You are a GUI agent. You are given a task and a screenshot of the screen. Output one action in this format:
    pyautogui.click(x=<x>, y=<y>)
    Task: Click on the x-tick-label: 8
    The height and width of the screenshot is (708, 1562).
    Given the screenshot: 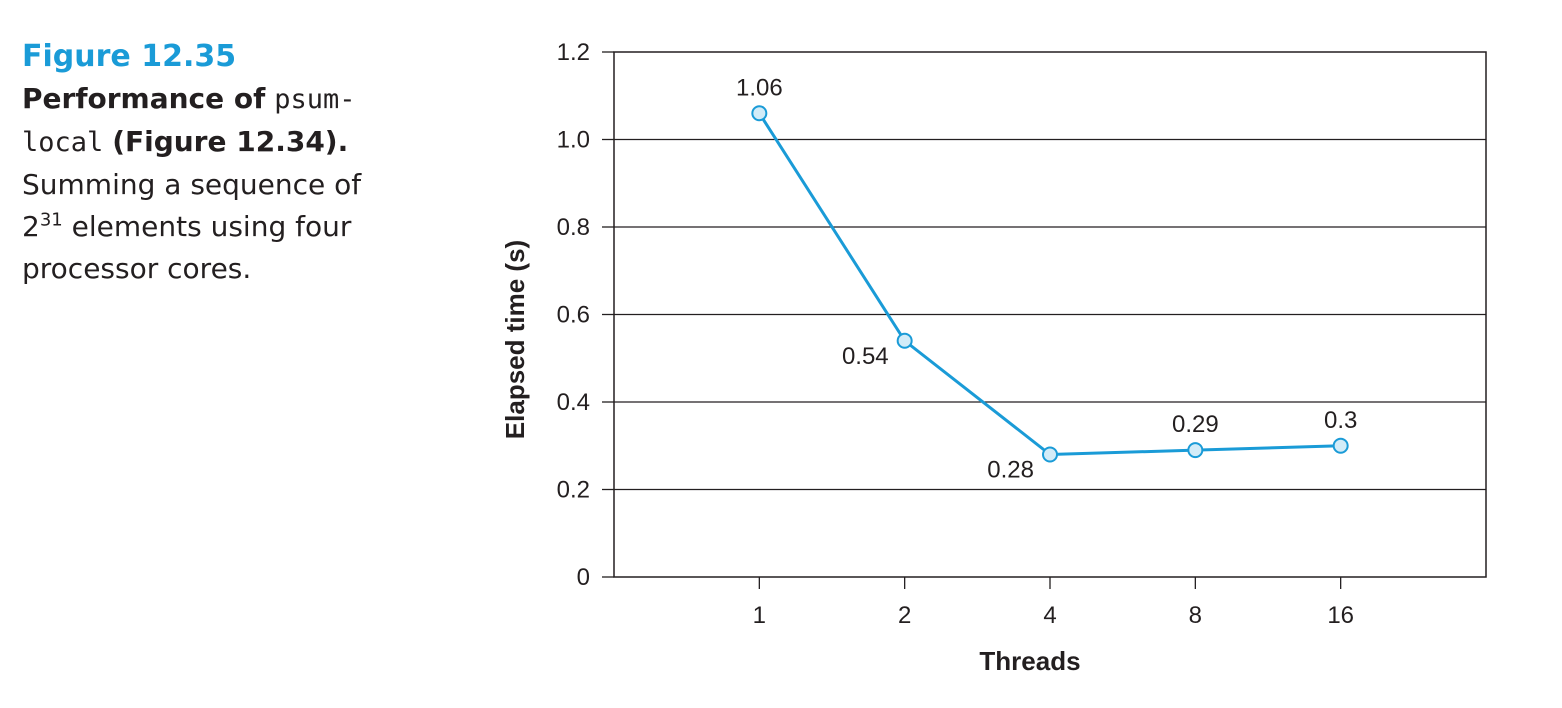 What is the action you would take?
    pyautogui.click(x=1195, y=615)
    